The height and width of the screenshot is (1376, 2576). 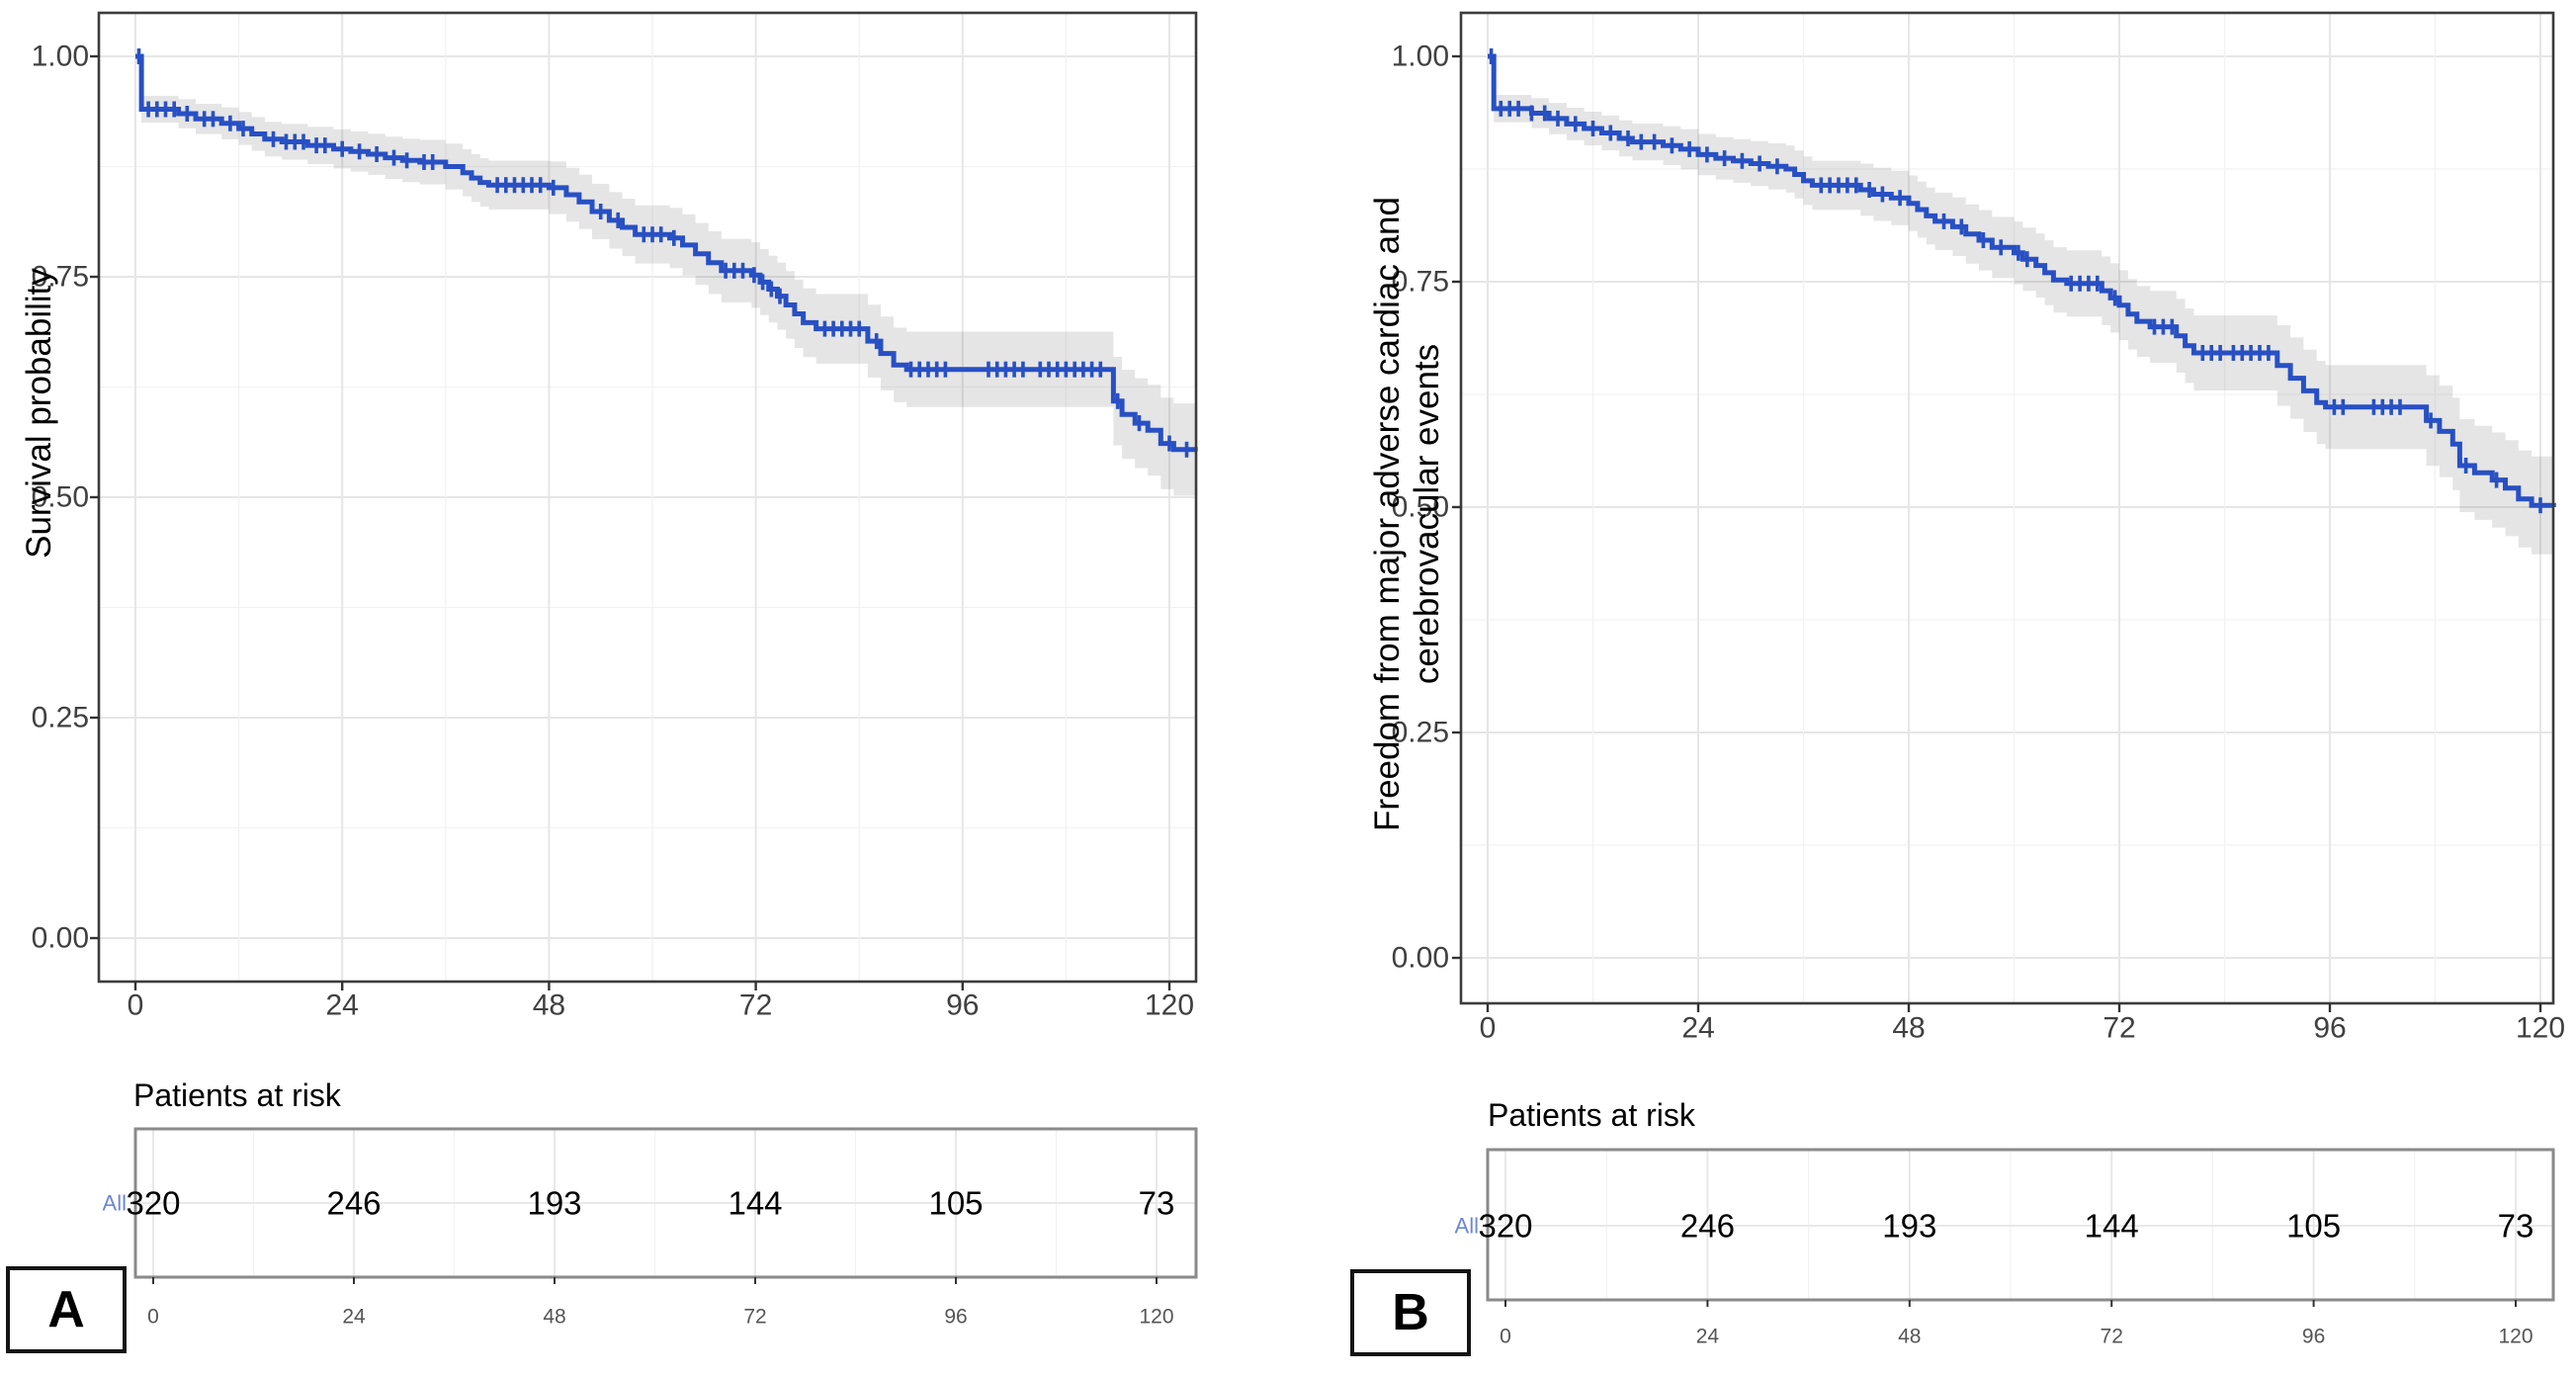 What do you see at coordinates (1591, 1115) in the screenshot?
I see `panel-b-risk-table-title: Patients at risk` at bounding box center [1591, 1115].